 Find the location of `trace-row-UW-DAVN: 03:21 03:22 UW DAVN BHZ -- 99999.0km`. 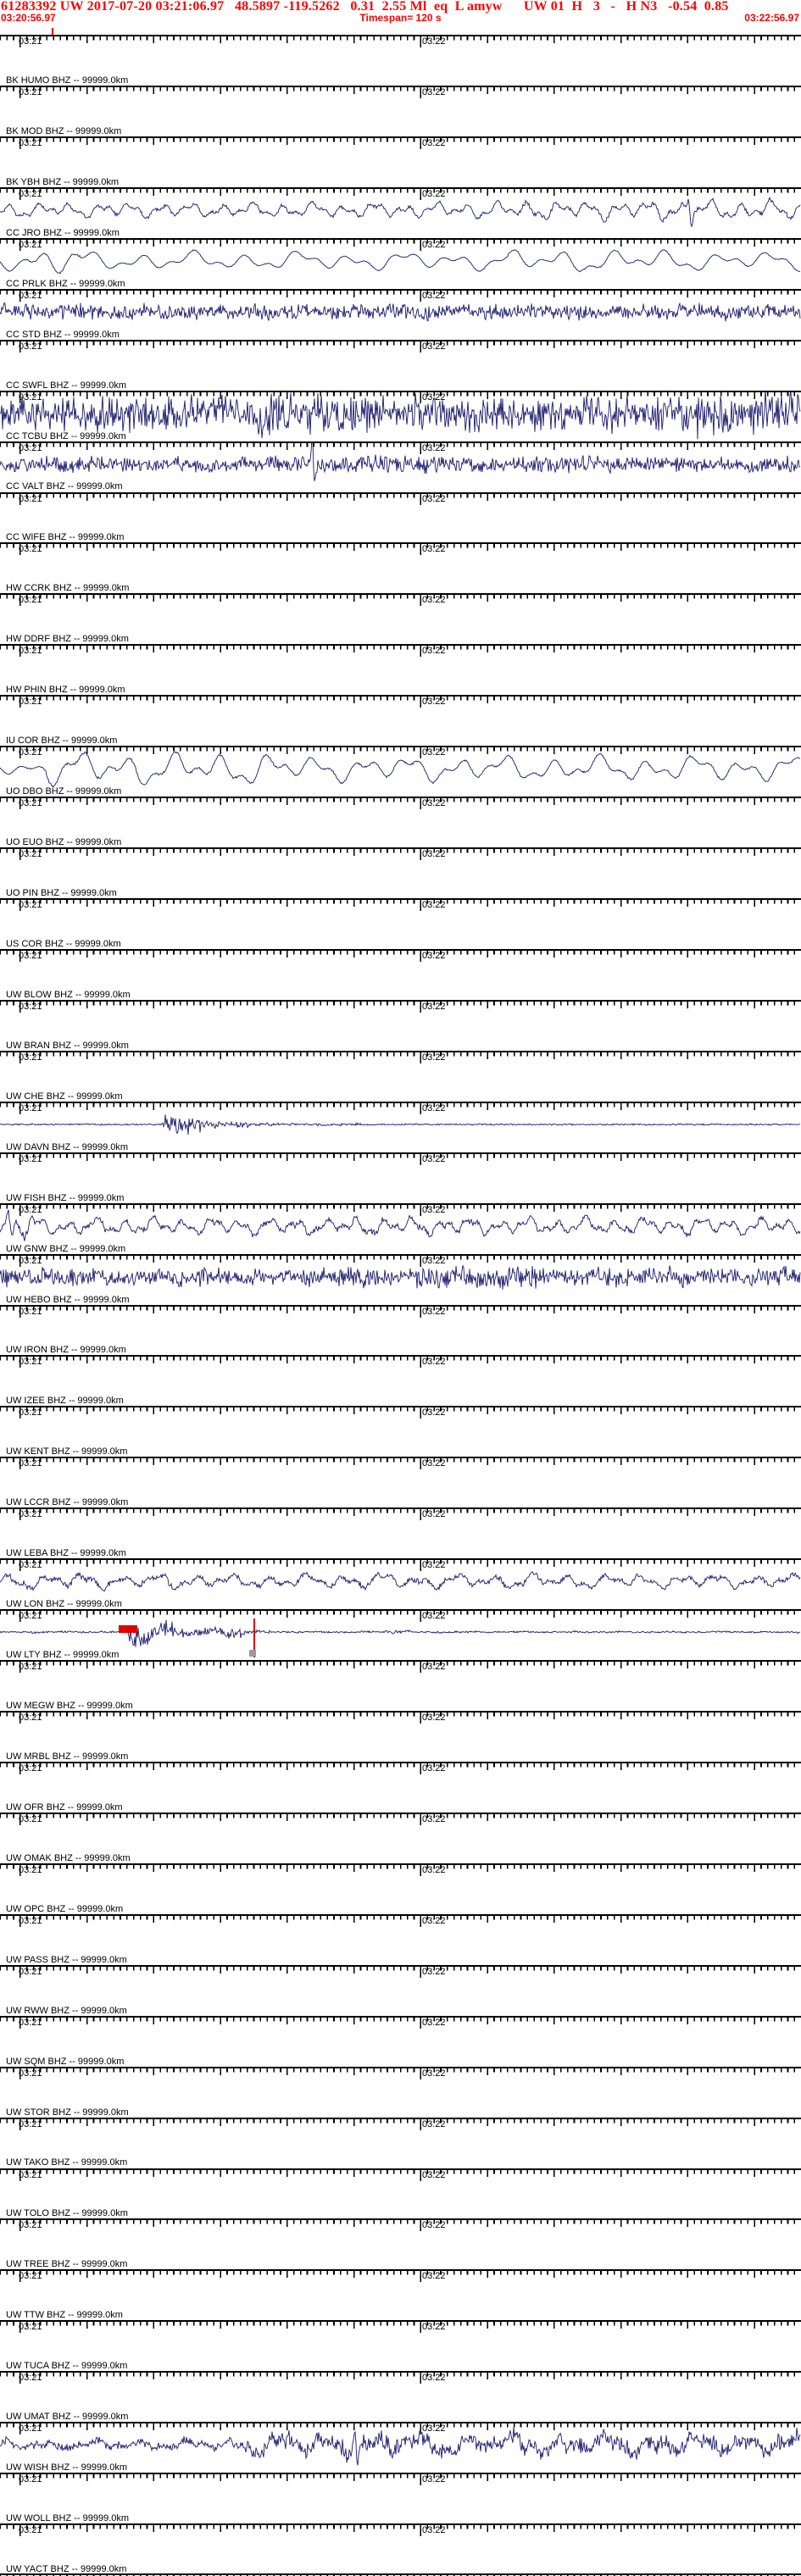

trace-row-UW-DAVN: 03:21 03:22 UW DAVN BHZ -- 99999.0km is located at coordinates (400, 1126).